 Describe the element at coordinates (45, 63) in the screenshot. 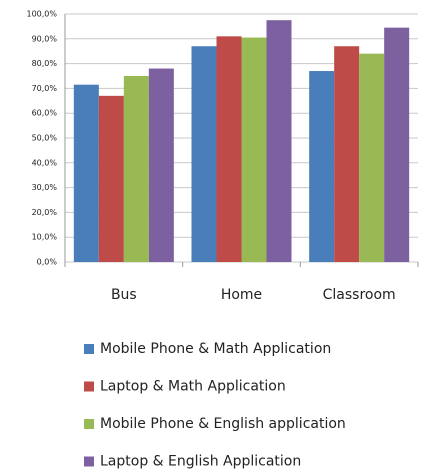

I see `y-tick-label: 80,0%` at that location.